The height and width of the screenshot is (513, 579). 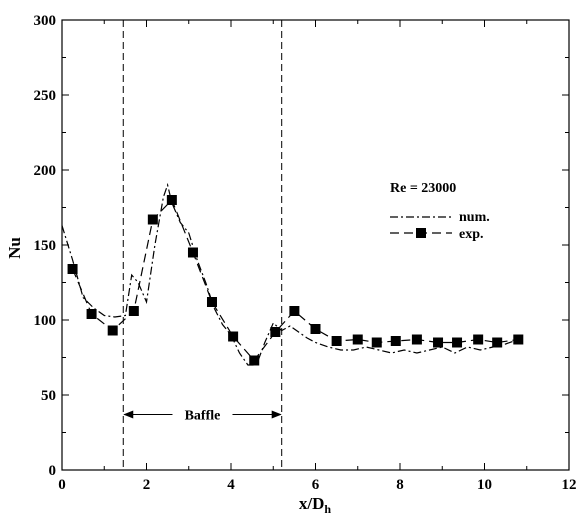 I want to click on y-tick-label: 0, so click(x=53, y=471).